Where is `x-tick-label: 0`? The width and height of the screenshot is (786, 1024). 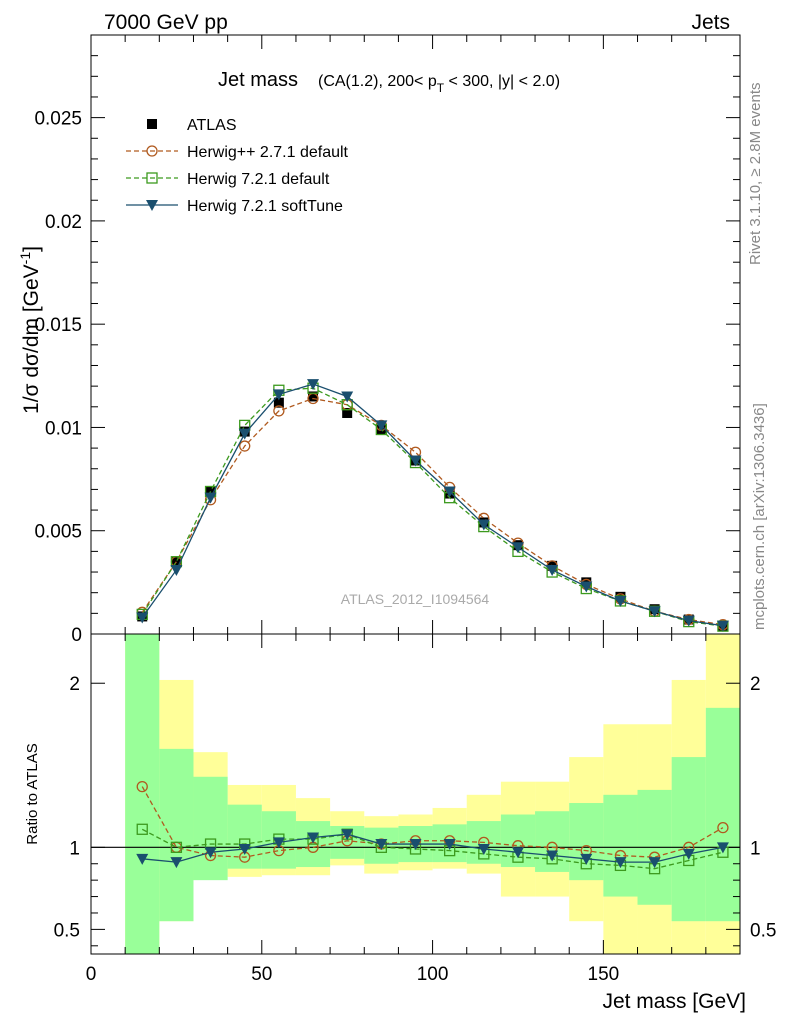
x-tick-label: 0 is located at coordinates (91, 974).